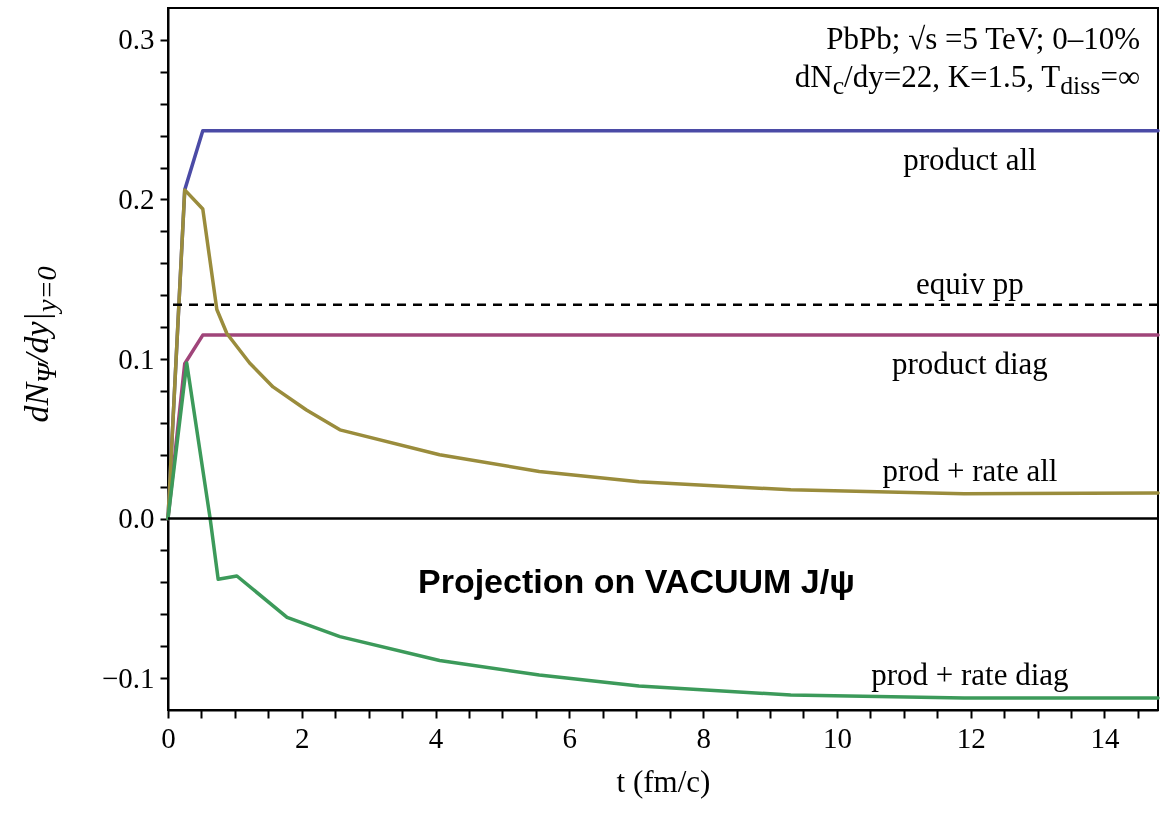  I want to click on series-label: prod + rate all, so click(970, 470).